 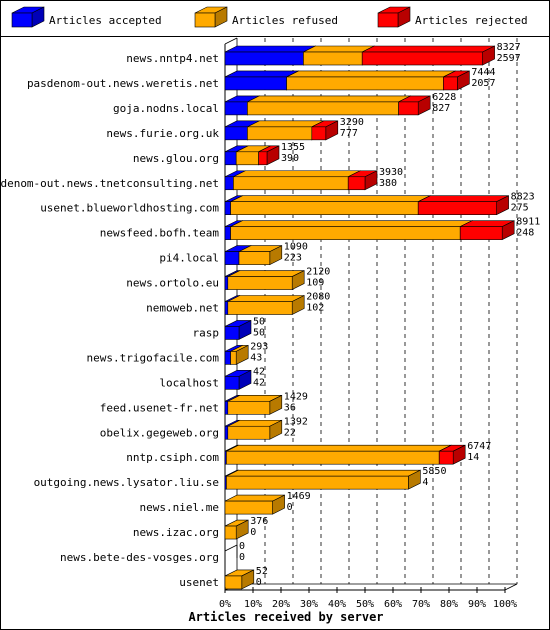 What do you see at coordinates (139, 557) in the screenshot?
I see `category-label: news.bete-des-vosges.org` at bounding box center [139, 557].